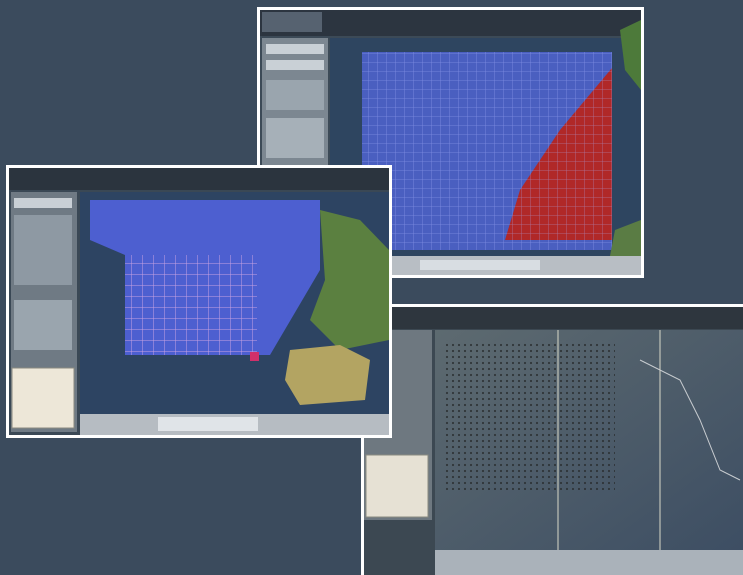  Describe the element at coordinates (589, 562) in the screenshot. I see `status-bar` at that location.